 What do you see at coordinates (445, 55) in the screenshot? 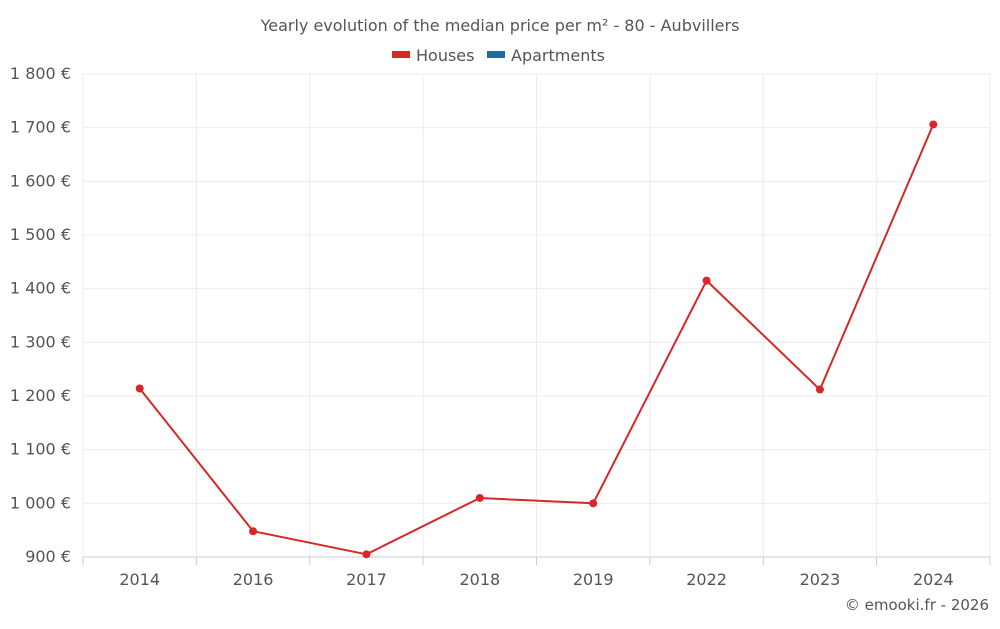
I see `legend-label-houses: Houses` at bounding box center [445, 55].